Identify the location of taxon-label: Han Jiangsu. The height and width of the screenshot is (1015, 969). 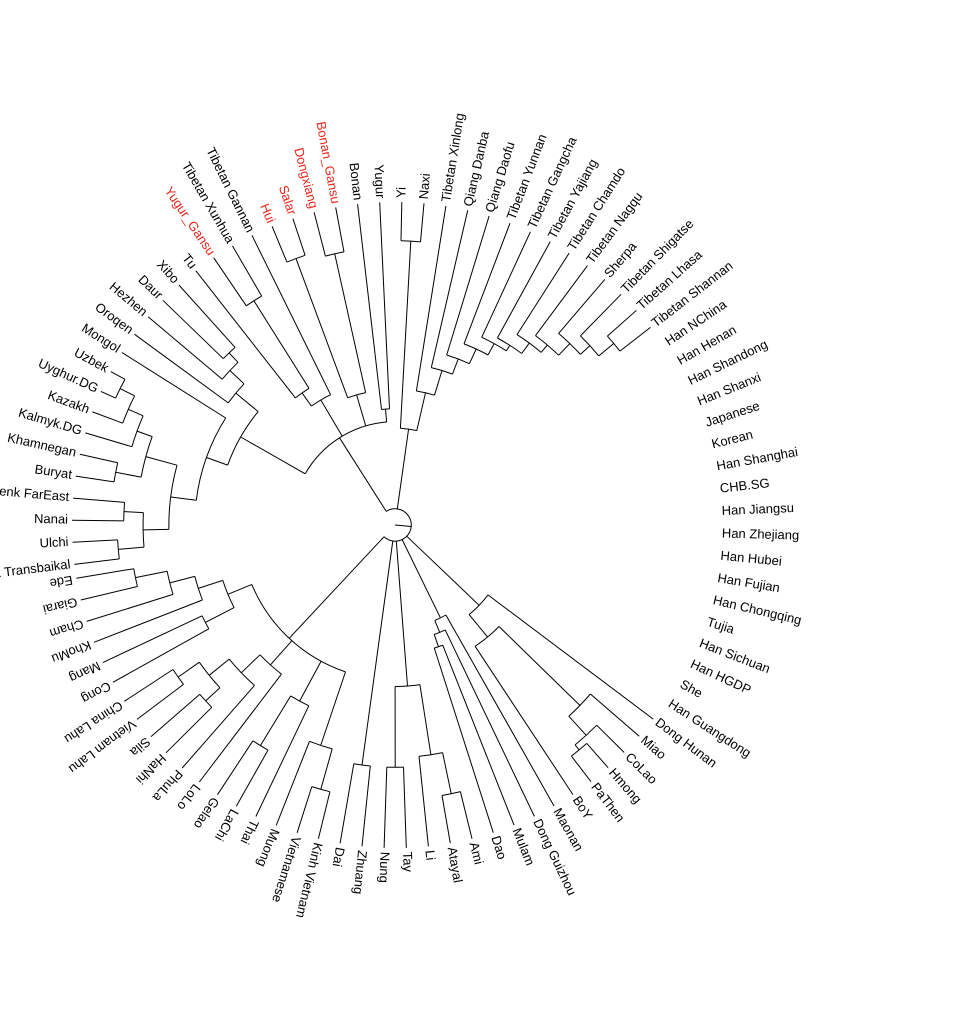
(757, 509).